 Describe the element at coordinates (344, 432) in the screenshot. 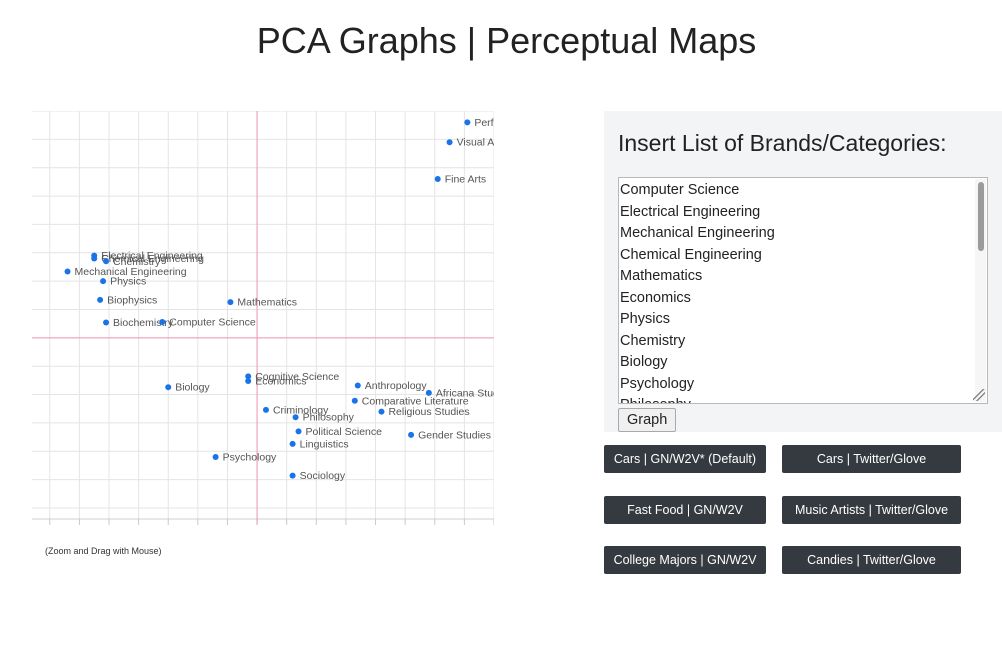

I see `data-point-label: Political Science` at that location.